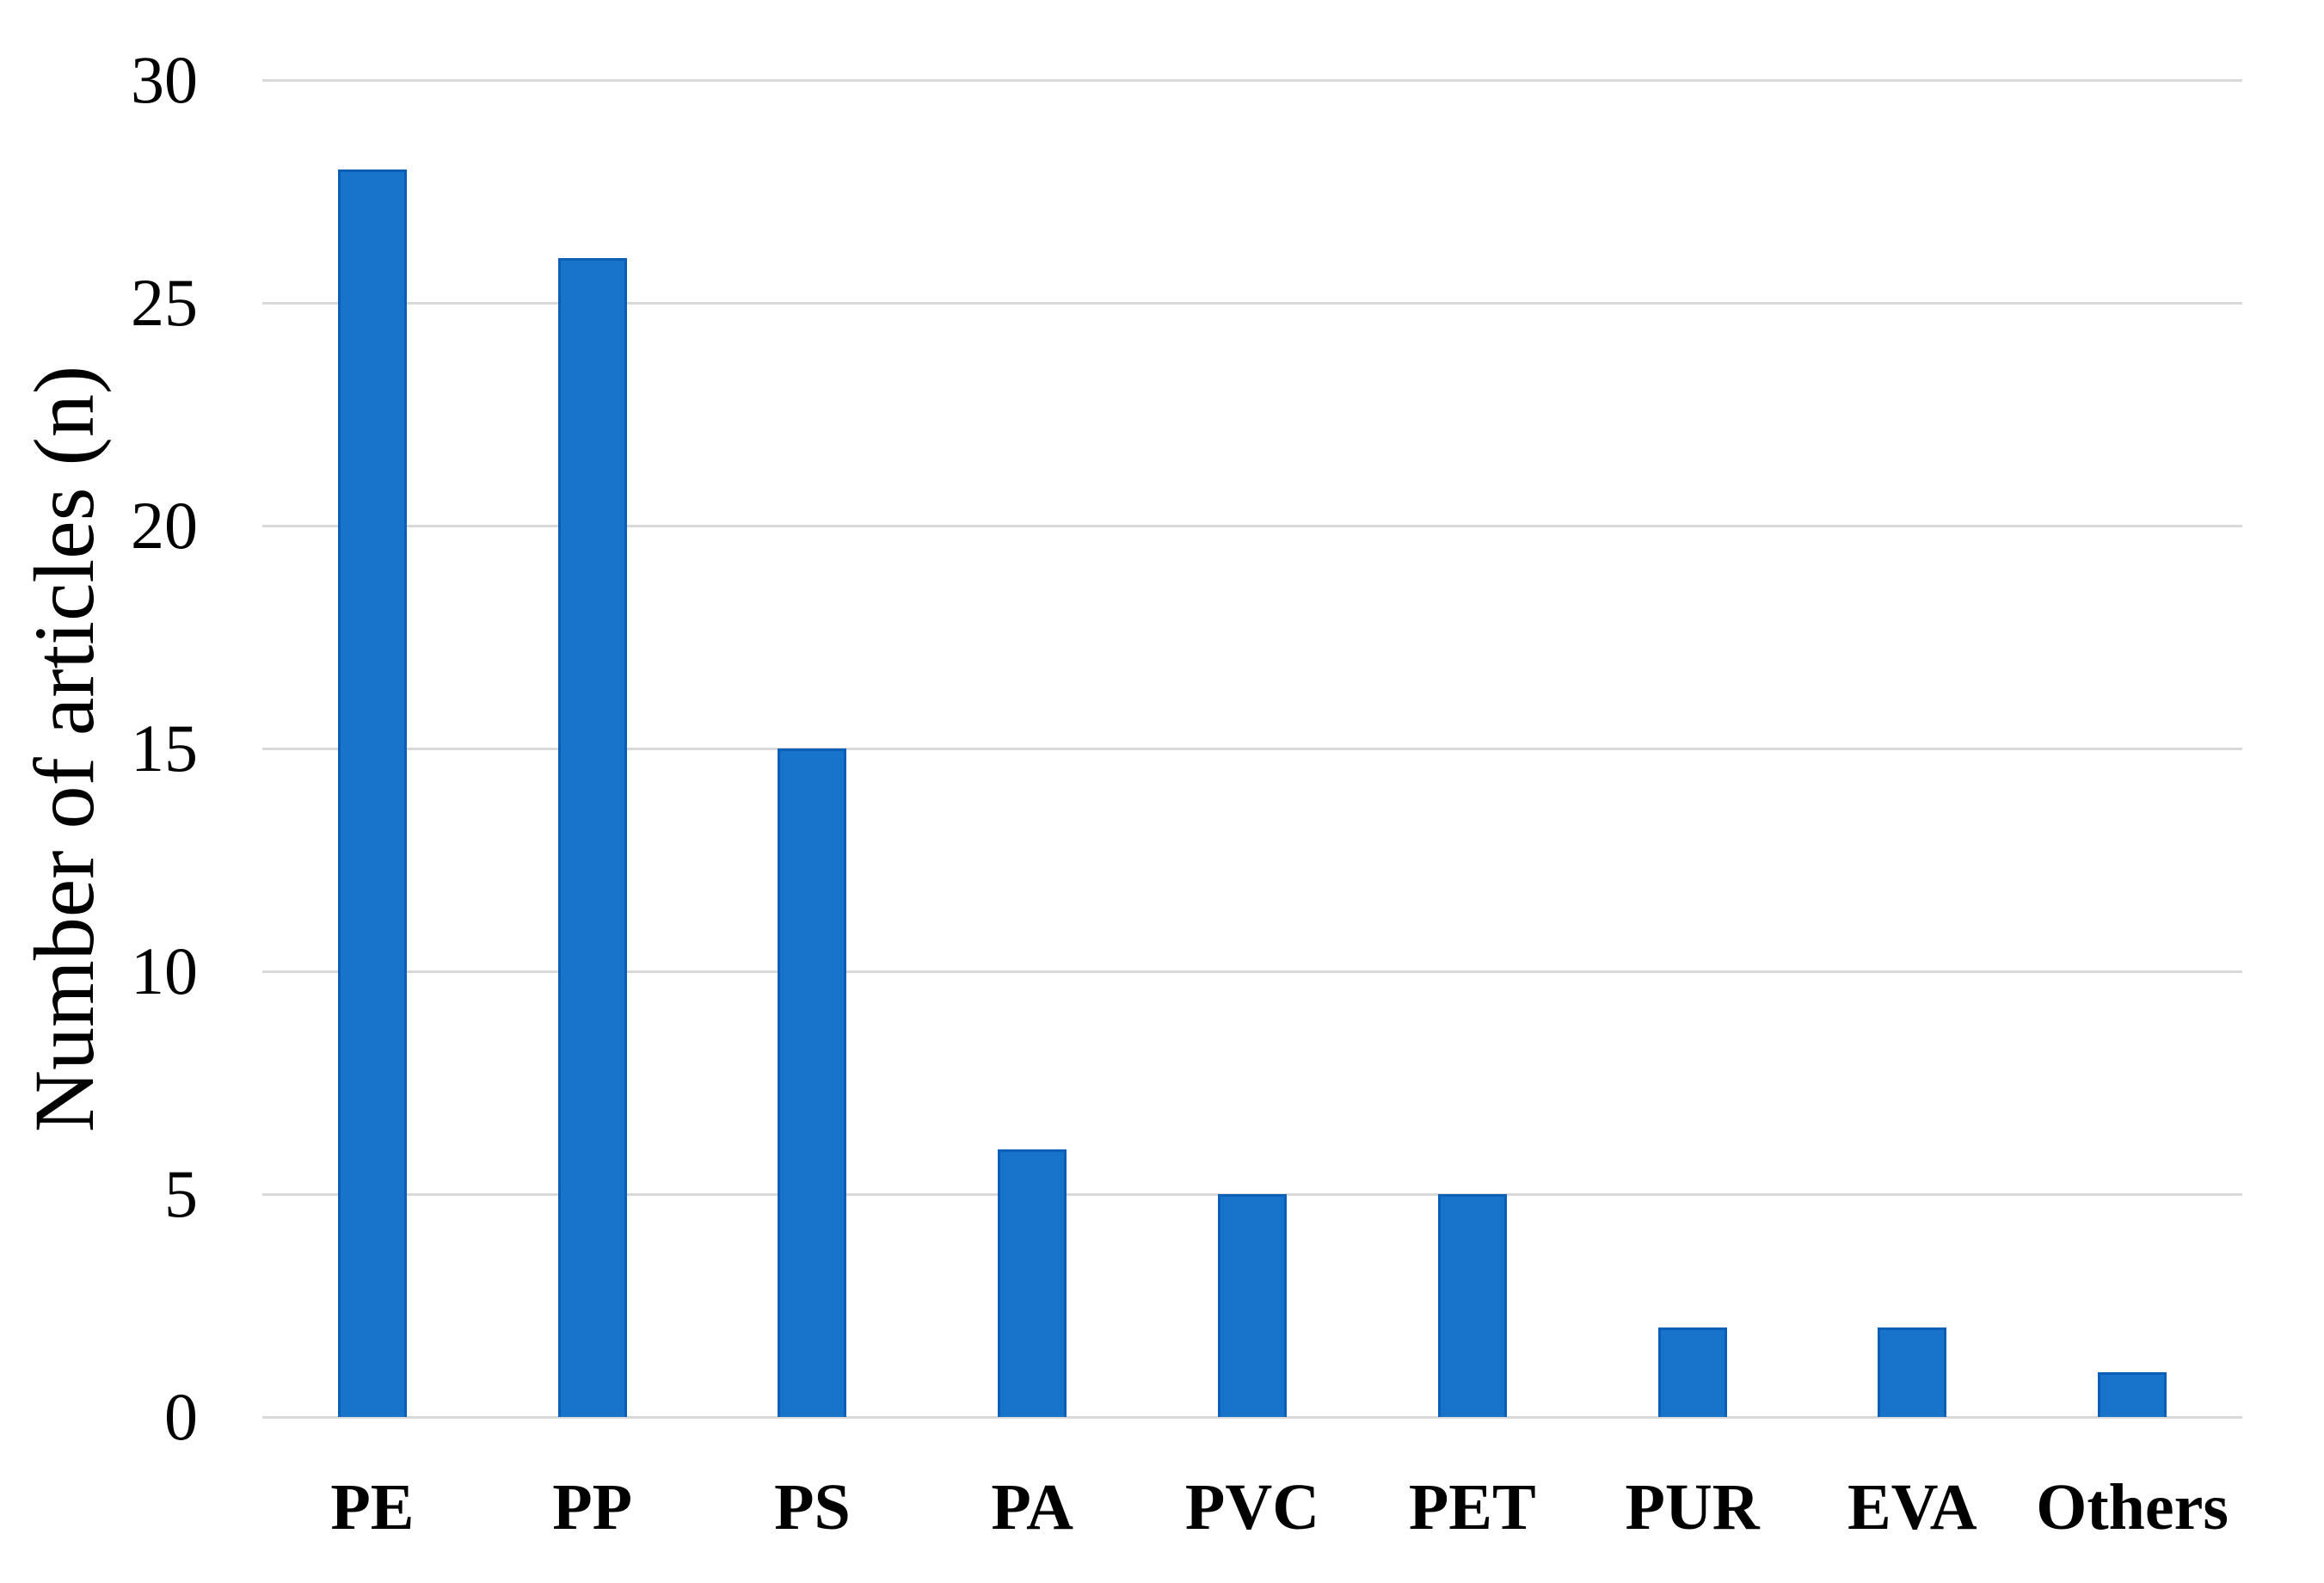  Describe the element at coordinates (372, 1507) in the screenshot. I see `x-category-label-pe: PE` at that location.